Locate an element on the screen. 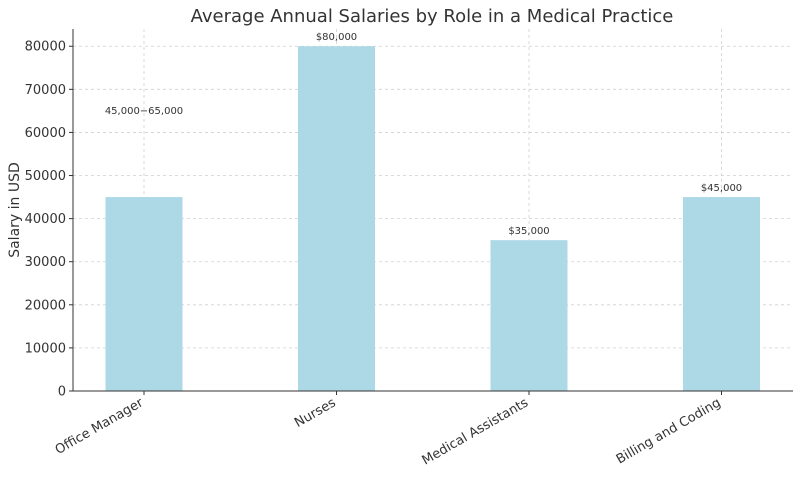  y-tick-label: 30000 is located at coordinates (45, 262).